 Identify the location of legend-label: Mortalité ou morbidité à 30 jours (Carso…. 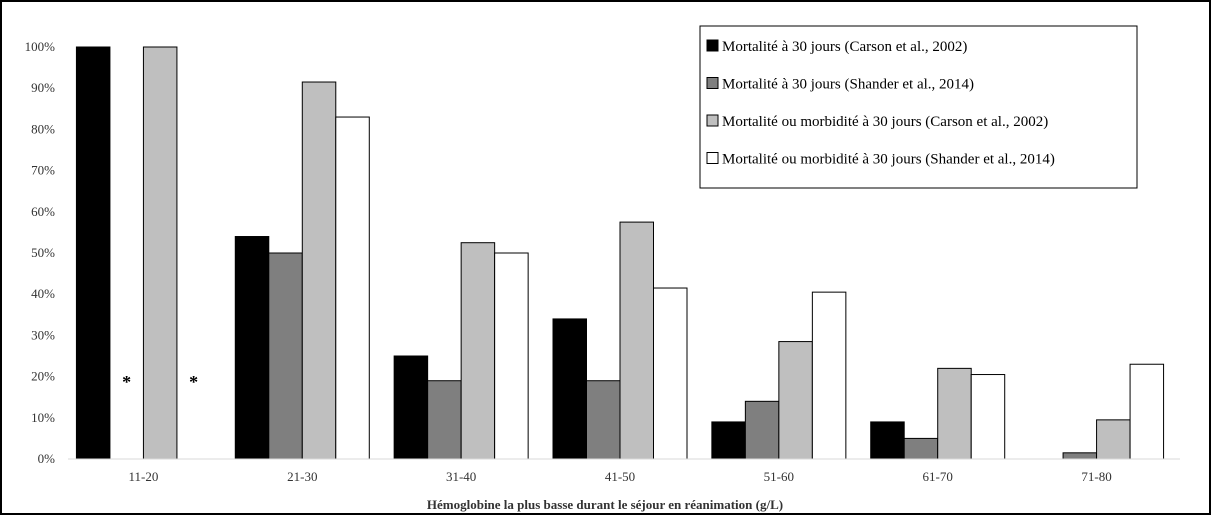
(885, 122).